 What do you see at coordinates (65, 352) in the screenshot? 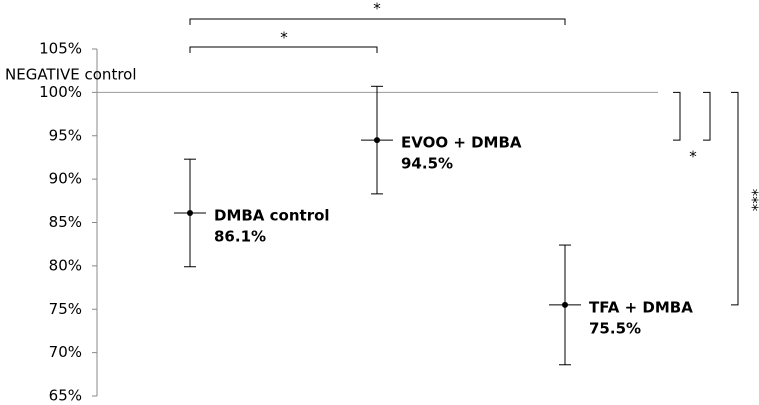
I see `y-tick-label: 70%` at bounding box center [65, 352].